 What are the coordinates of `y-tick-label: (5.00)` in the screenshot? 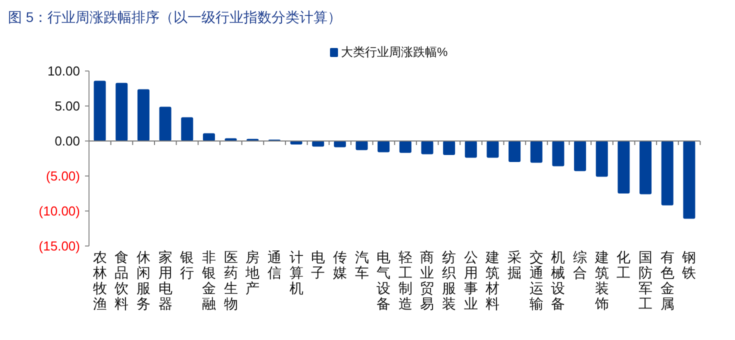 It's located at (63, 176).